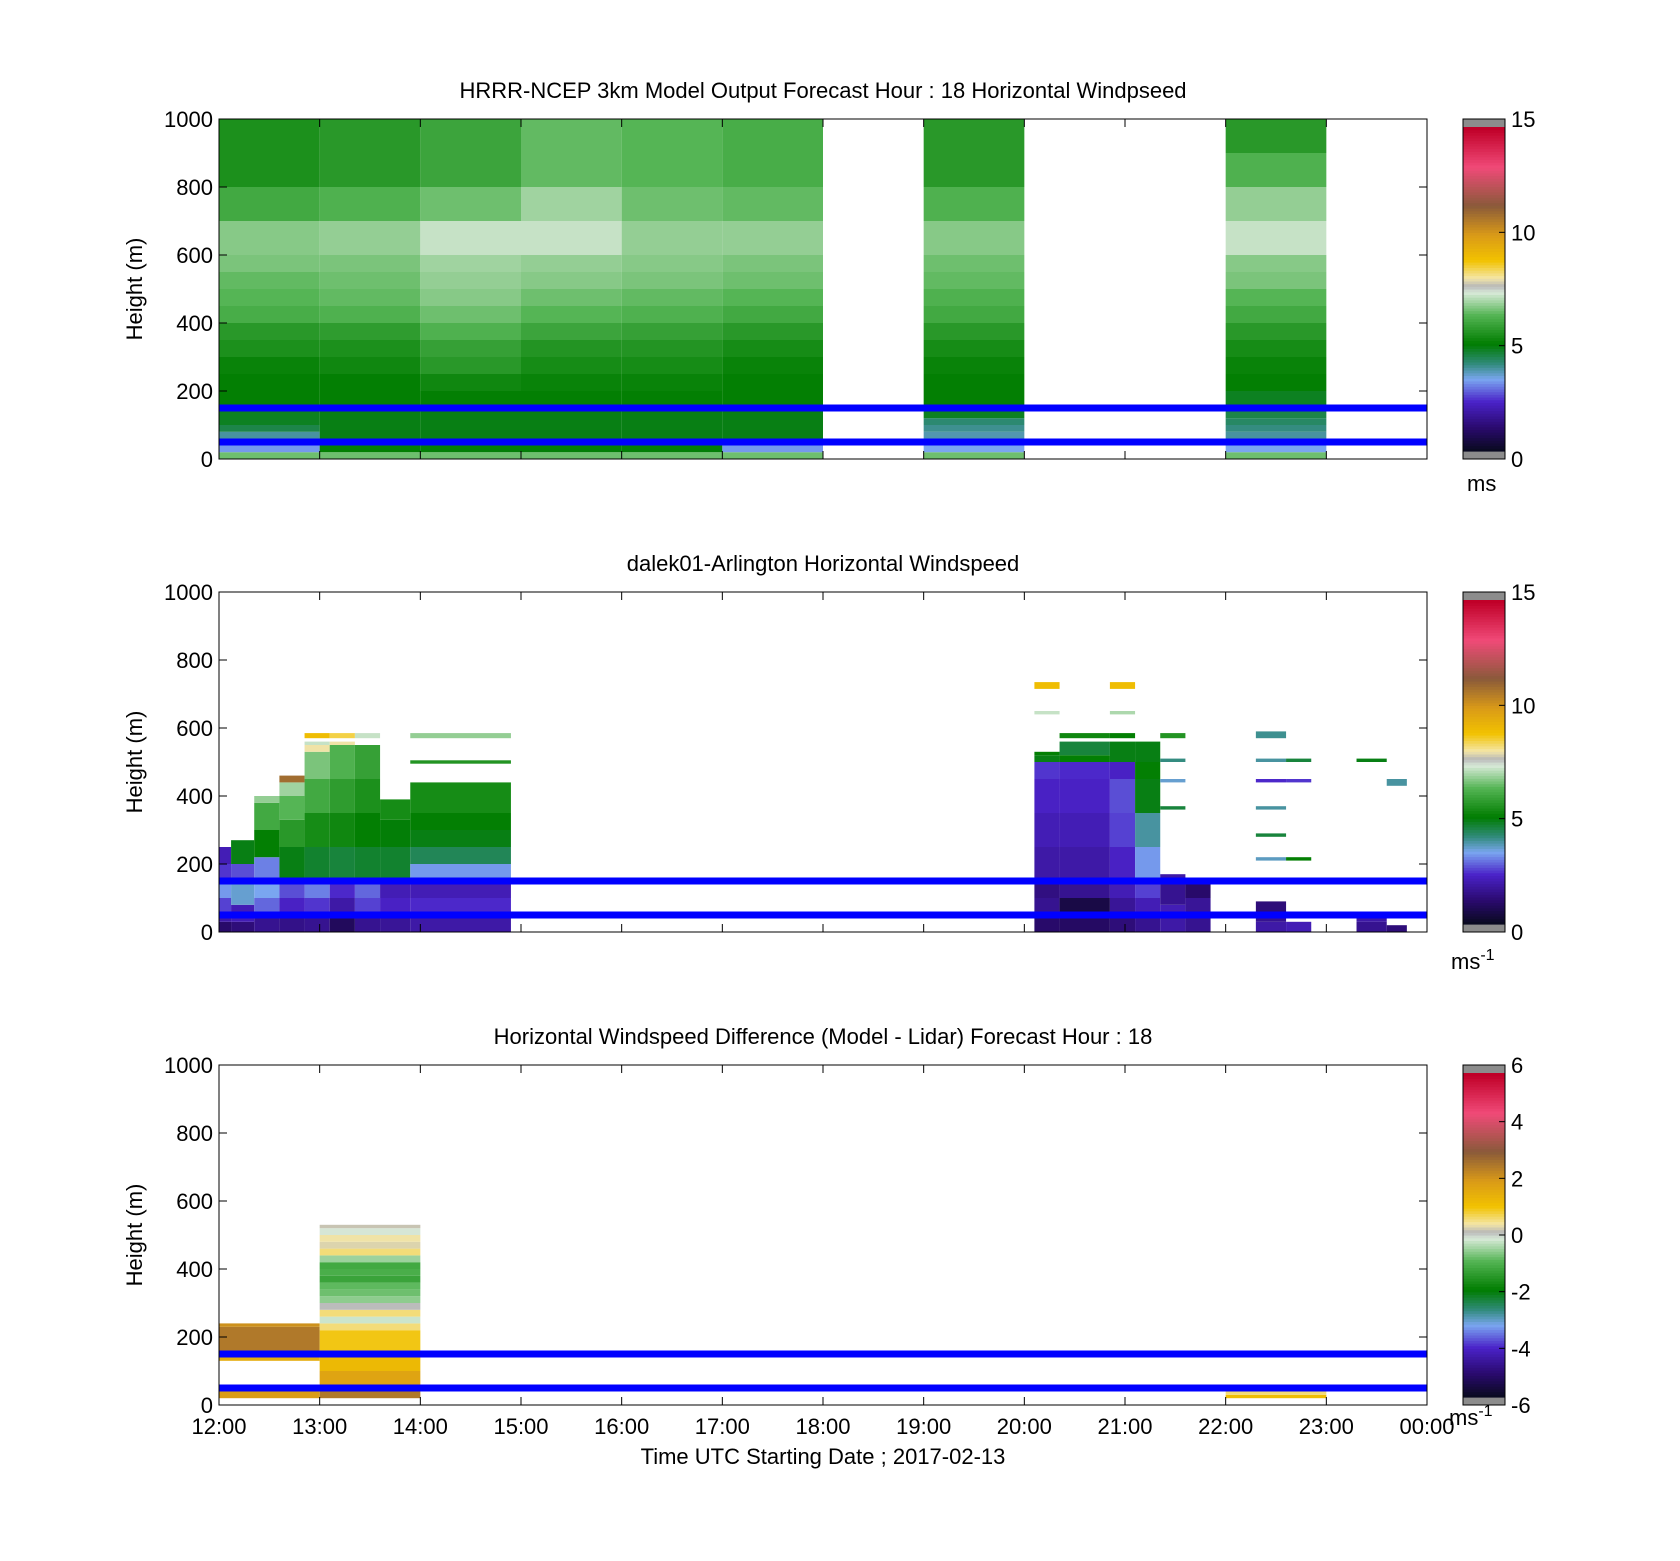  Describe the element at coordinates (1498, 762) in the screenshot. I see `colorbar: 0 5 10 15` at that location.